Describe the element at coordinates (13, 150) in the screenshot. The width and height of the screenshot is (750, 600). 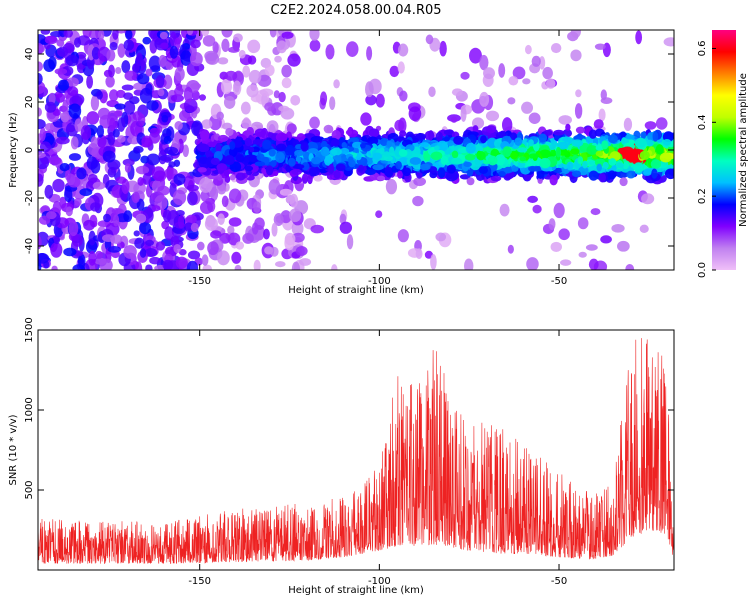
I see `spectrogram-ylabel: Frequency (Hz)` at that location.